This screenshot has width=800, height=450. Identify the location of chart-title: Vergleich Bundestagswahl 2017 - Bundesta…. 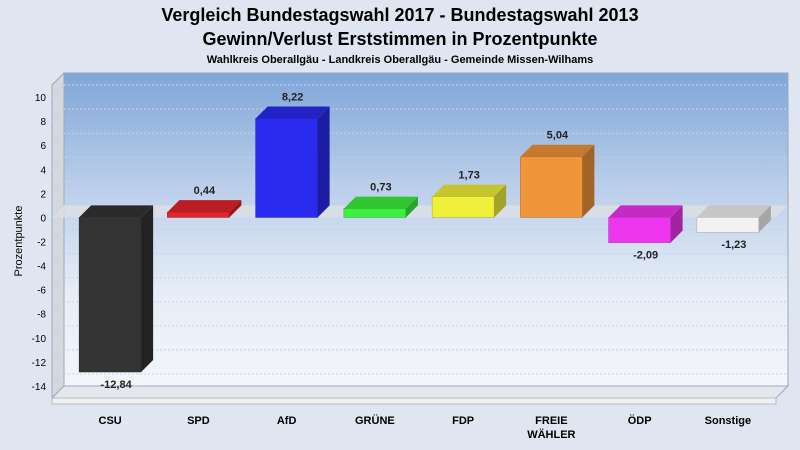
(400, 15).